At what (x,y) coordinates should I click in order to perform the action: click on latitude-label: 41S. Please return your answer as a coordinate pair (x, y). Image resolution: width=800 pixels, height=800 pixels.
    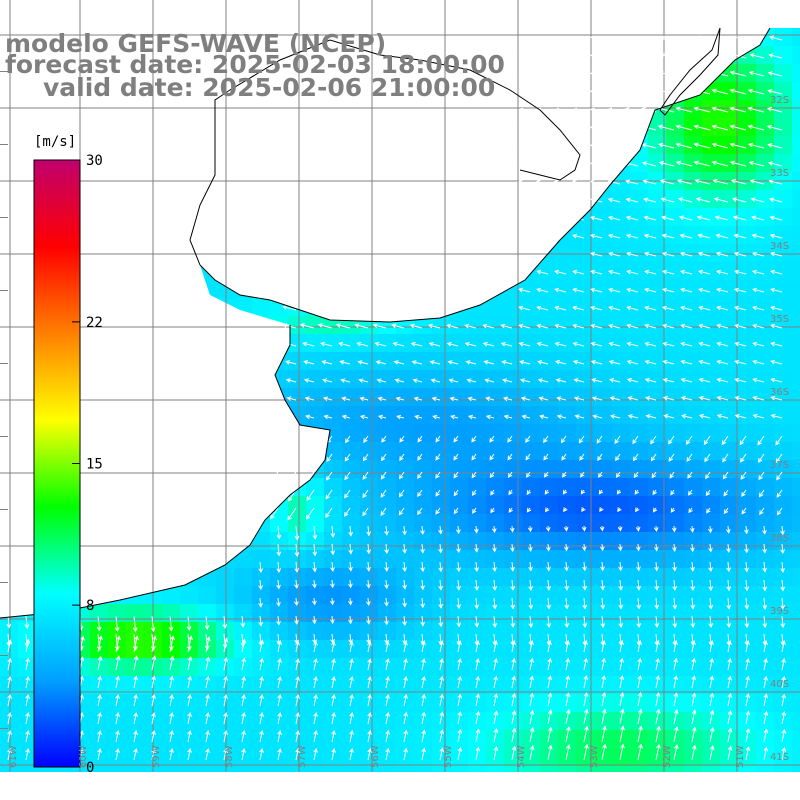
    Looking at the image, I should click on (779, 757).